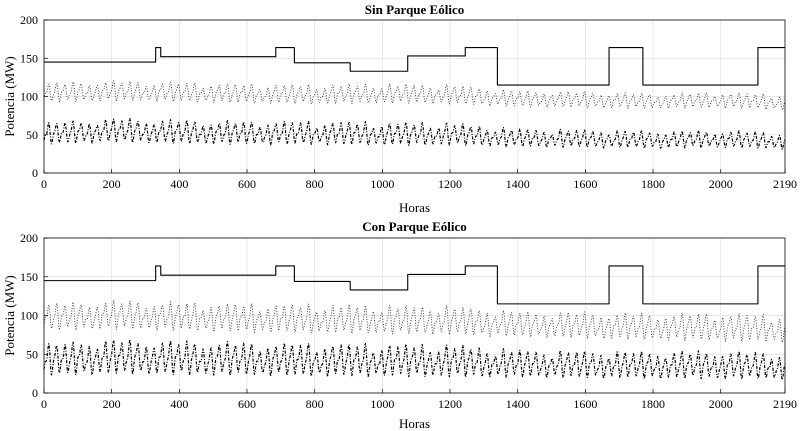 Image resolution: width=800 pixels, height=431 pixels. Describe the element at coordinates (9, 96) in the screenshot. I see `y-axis-label-top: Potencia (MW)` at that location.